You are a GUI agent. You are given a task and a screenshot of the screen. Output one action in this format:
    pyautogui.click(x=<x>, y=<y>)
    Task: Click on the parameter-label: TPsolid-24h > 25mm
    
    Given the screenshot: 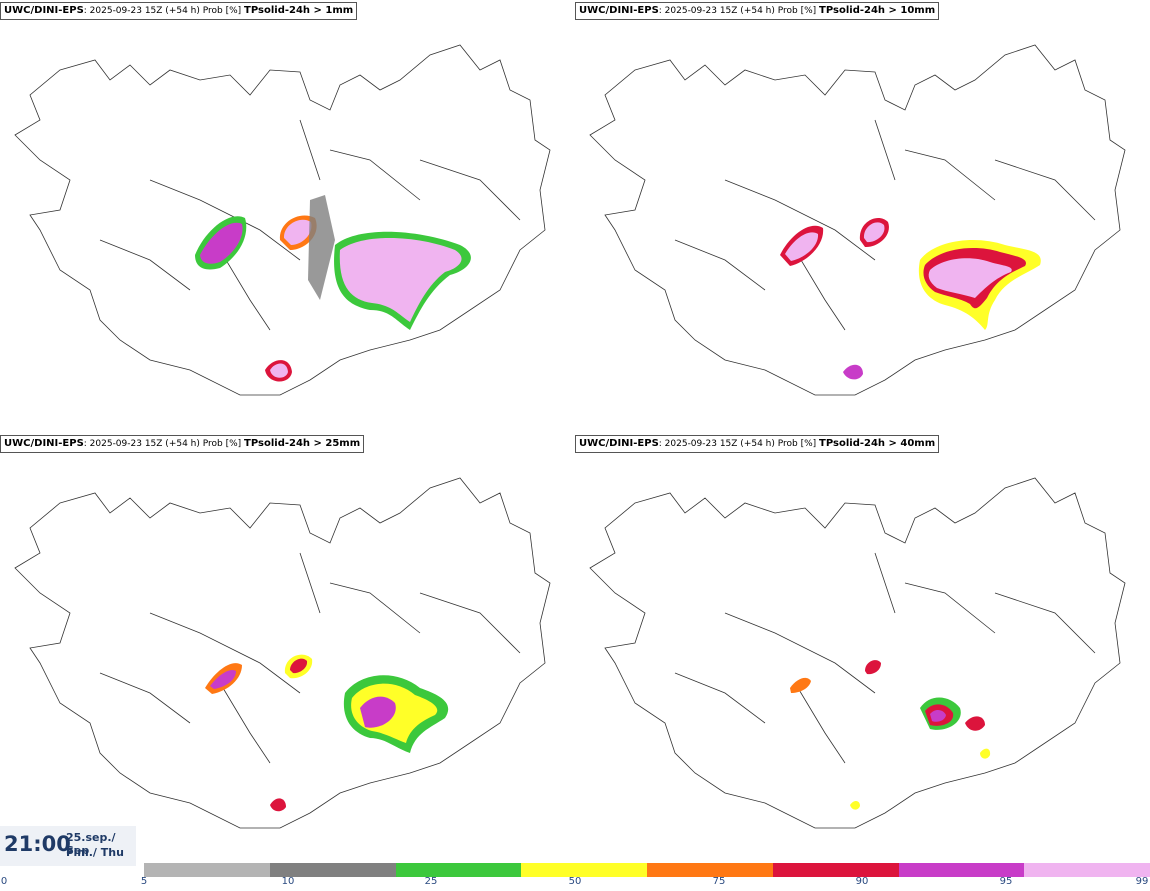 What is the action you would take?
    pyautogui.click(x=302, y=443)
    